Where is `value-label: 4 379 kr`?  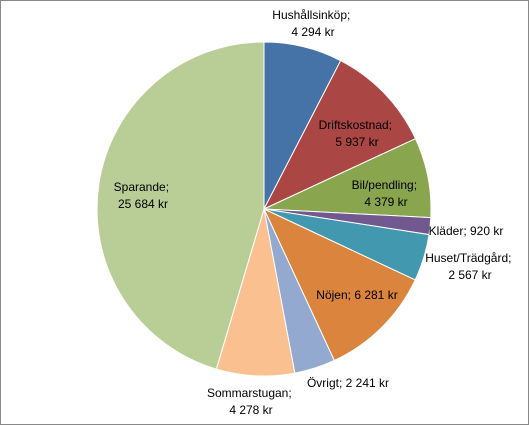 value-label: 4 379 kr is located at coordinates (385, 202).